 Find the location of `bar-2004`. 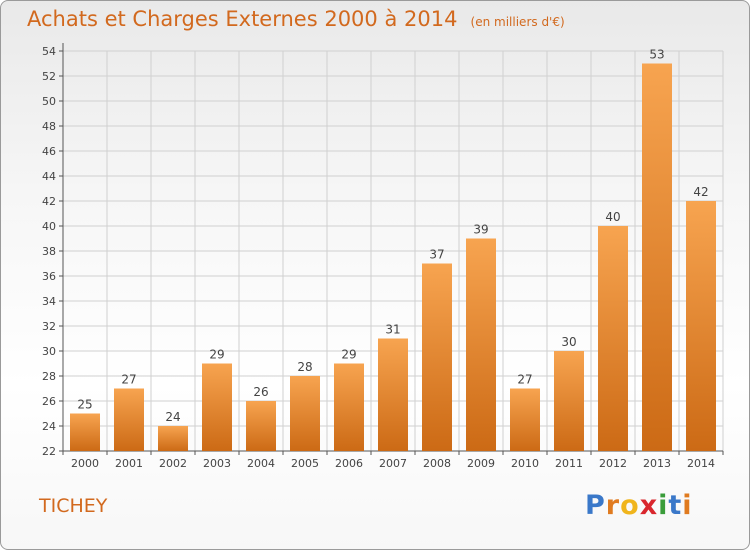

bar-2004 is located at coordinates (261, 426).